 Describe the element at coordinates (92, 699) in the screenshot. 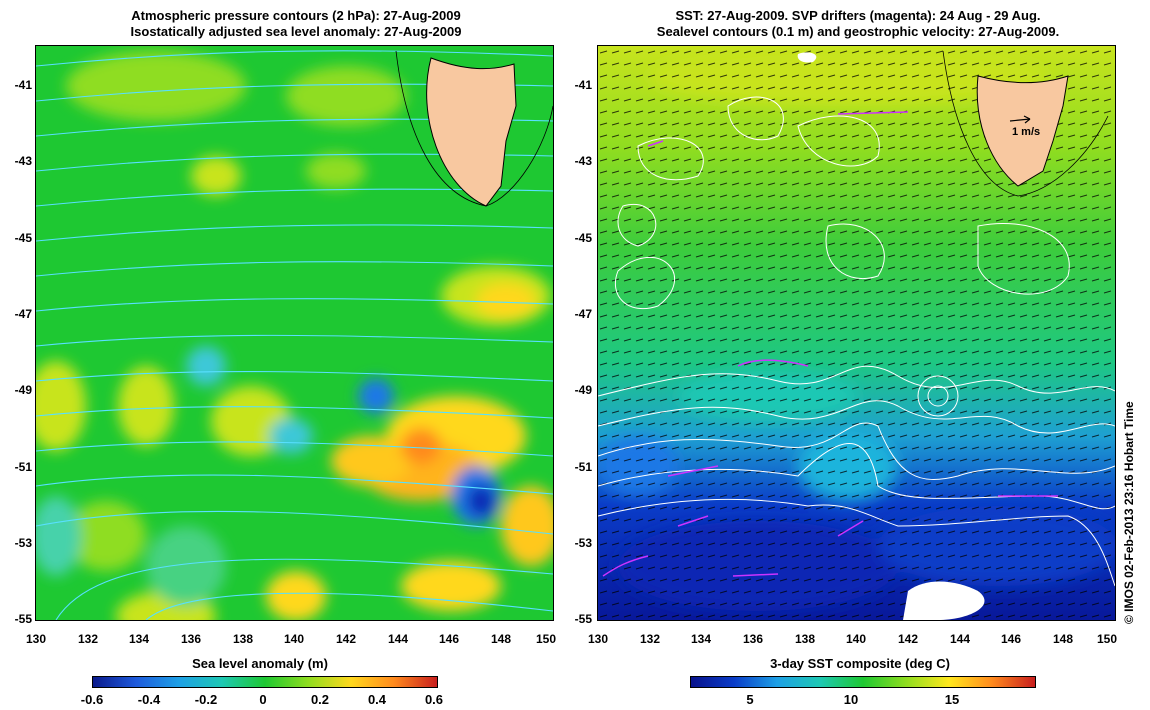

I see `sla-colorbar-tick: -0.6` at that location.